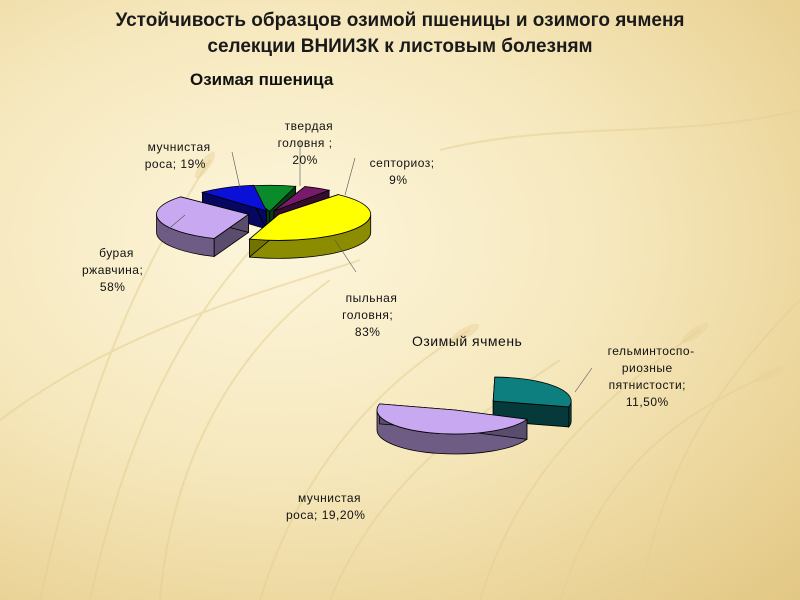  What do you see at coordinates (113, 270) in the screenshot?
I see `label-wheat-brown-rust: бурая ржавчина; 58%` at bounding box center [113, 270].